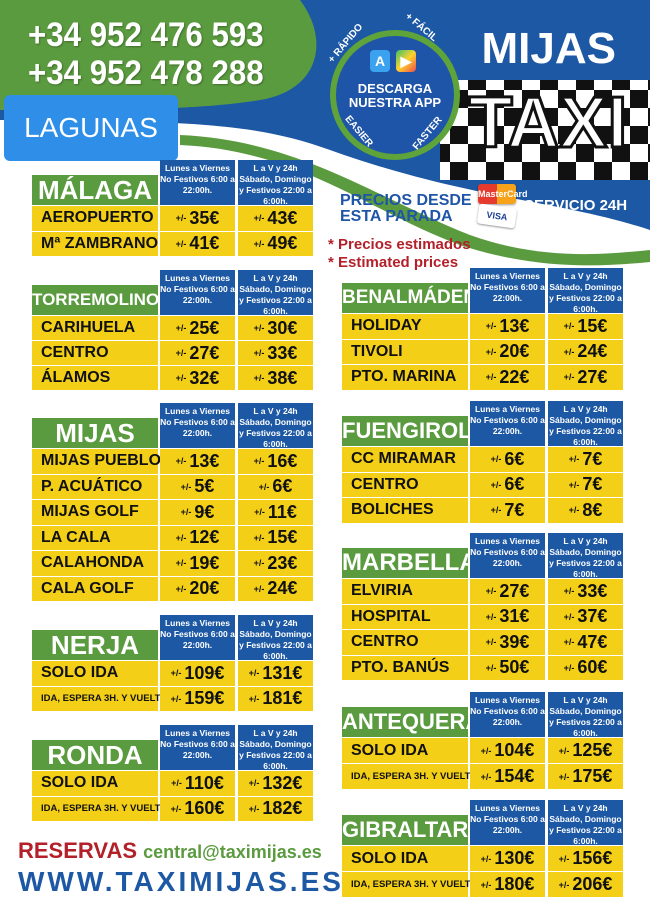 The image size is (650, 920). I want to click on price-cell: +/- 22€, so click(507, 377).